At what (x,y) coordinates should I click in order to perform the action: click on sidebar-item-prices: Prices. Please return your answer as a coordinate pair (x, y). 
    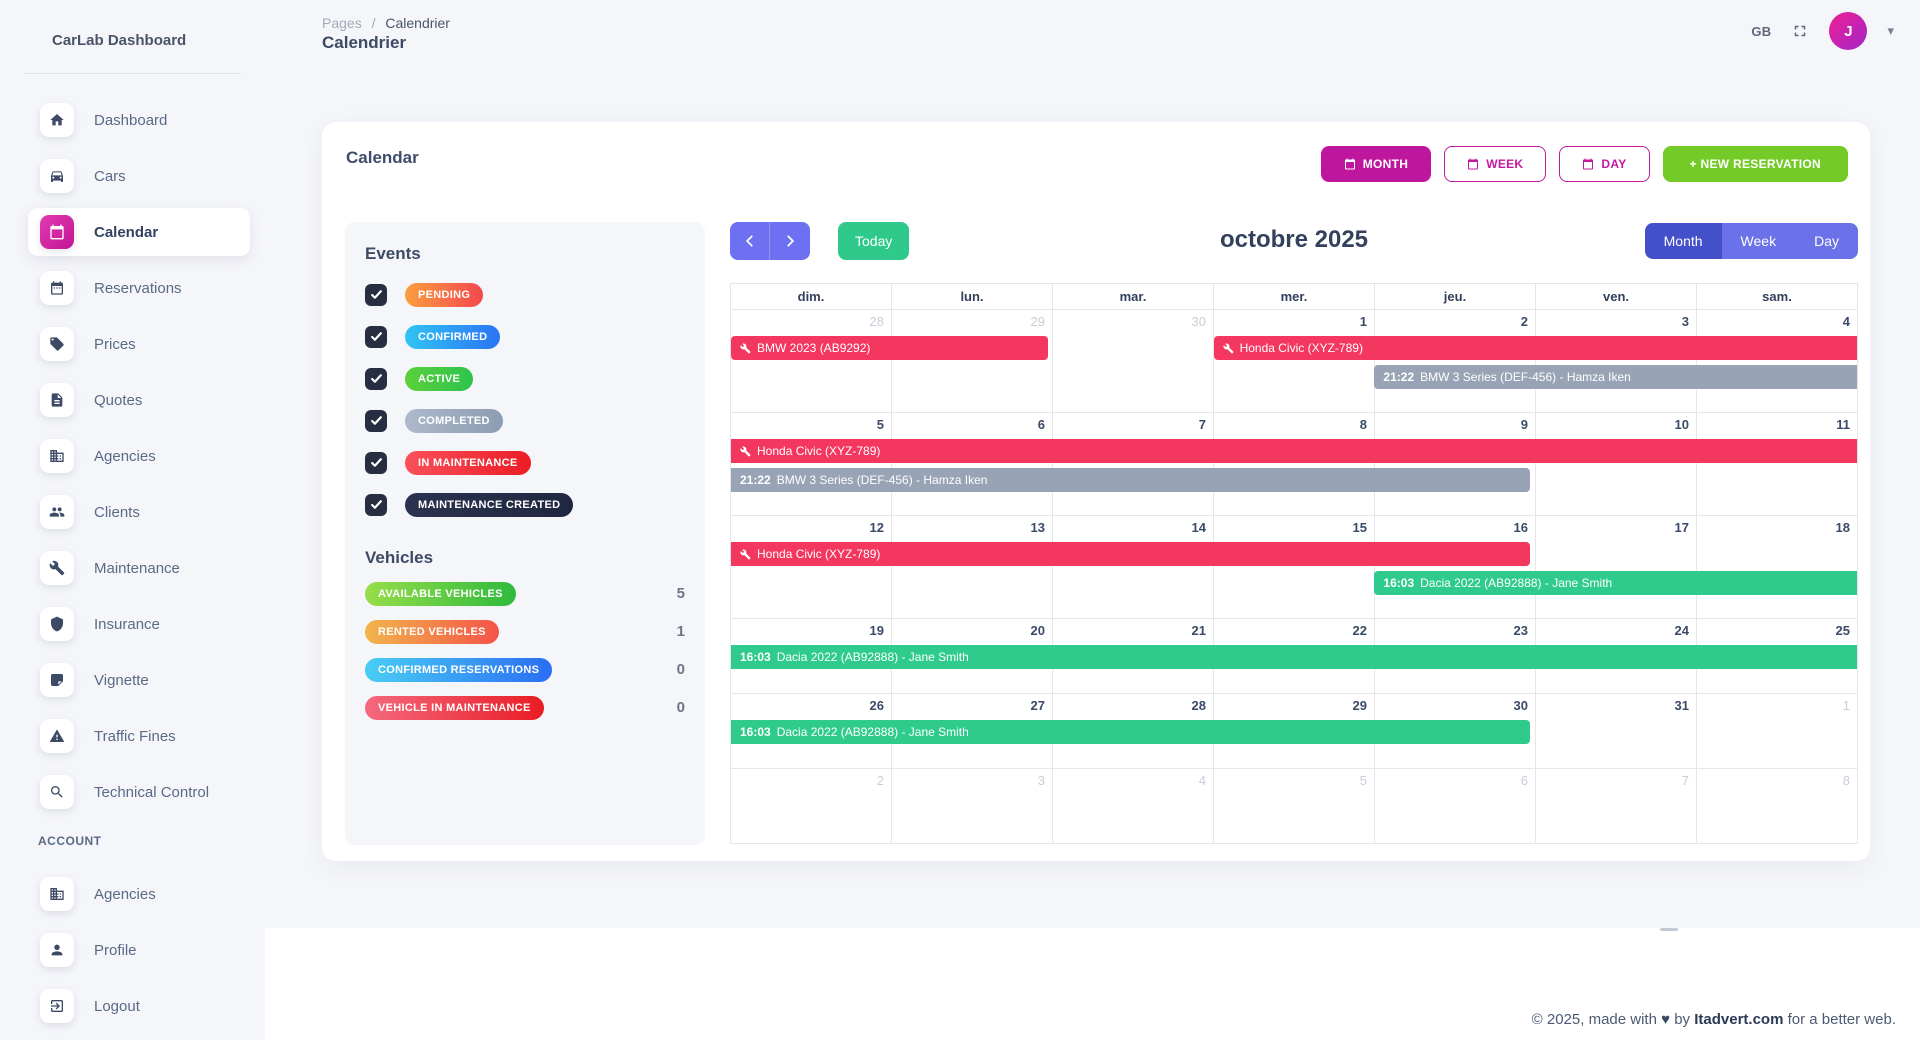
    Looking at the image, I should click on (139, 344).